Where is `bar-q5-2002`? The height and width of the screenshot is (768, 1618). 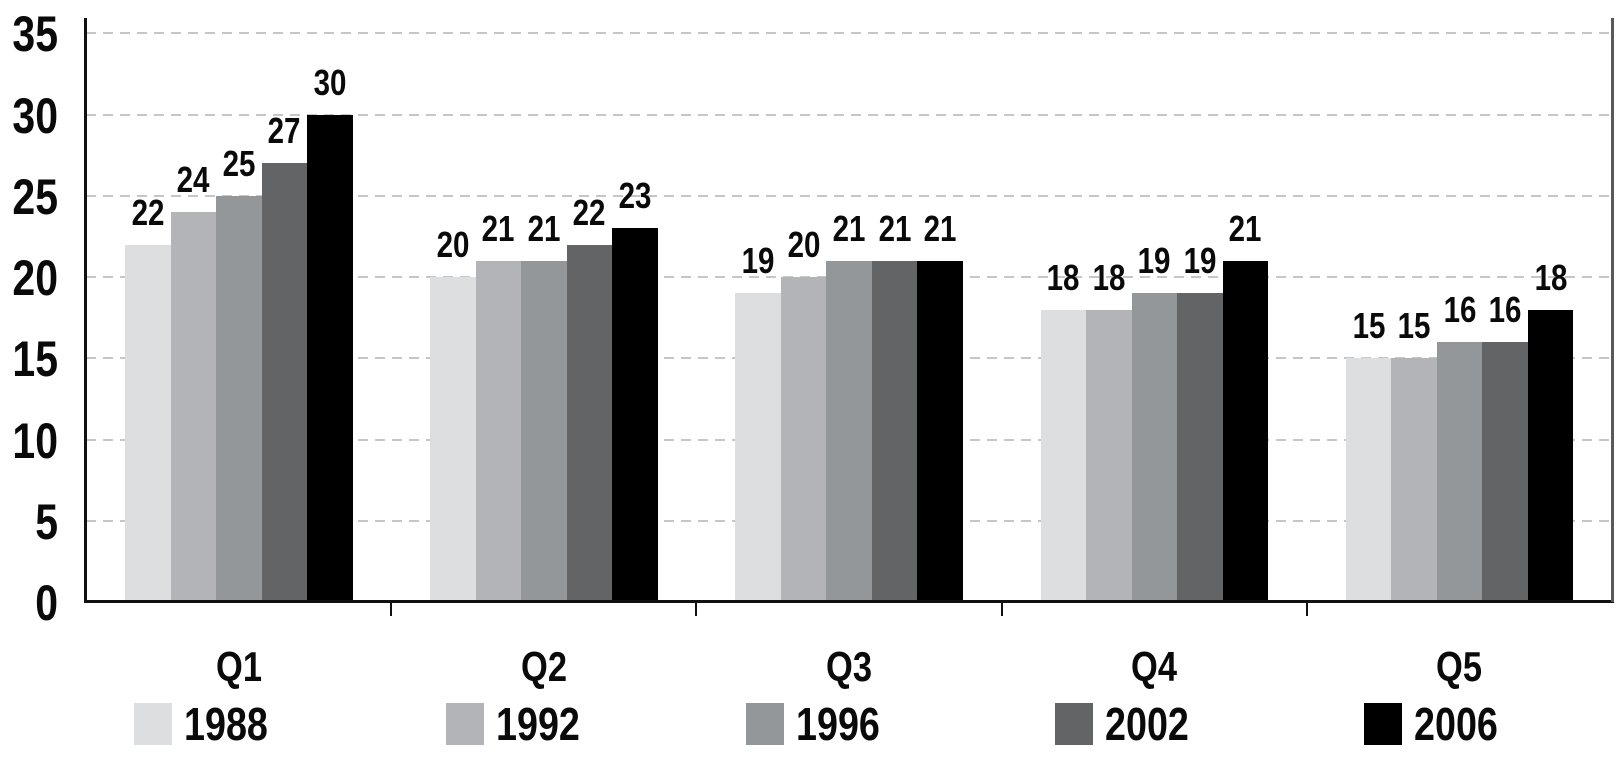
bar-q5-2002 is located at coordinates (1505, 472).